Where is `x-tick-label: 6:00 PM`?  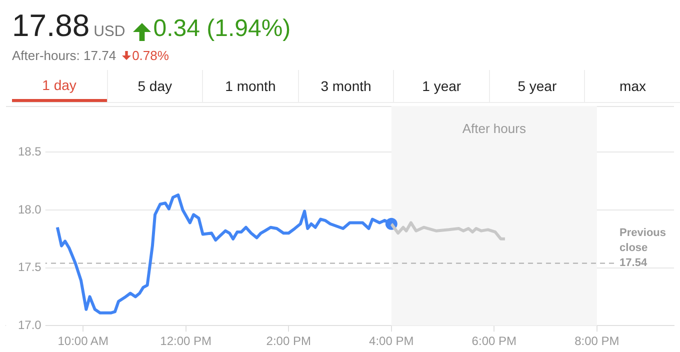
x-tick-label: 6:00 PM is located at coordinates (494, 341).